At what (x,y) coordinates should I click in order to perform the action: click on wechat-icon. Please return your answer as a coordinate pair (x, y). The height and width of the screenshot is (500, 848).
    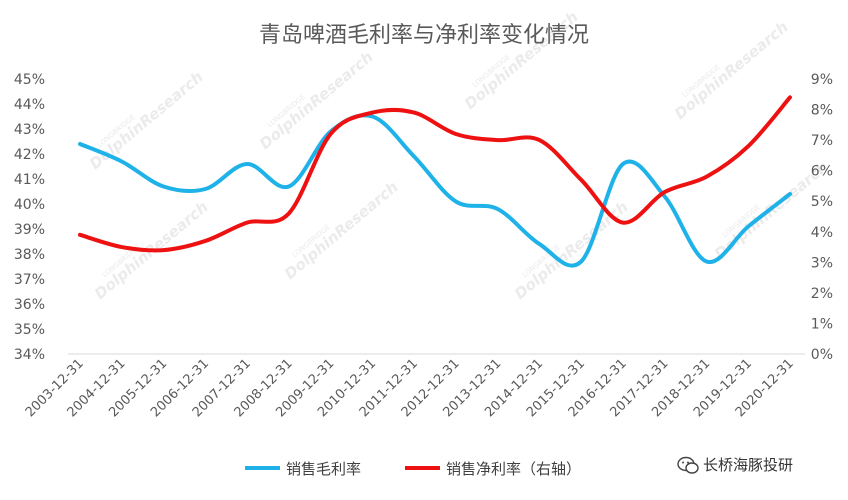
    Looking at the image, I should click on (688, 465).